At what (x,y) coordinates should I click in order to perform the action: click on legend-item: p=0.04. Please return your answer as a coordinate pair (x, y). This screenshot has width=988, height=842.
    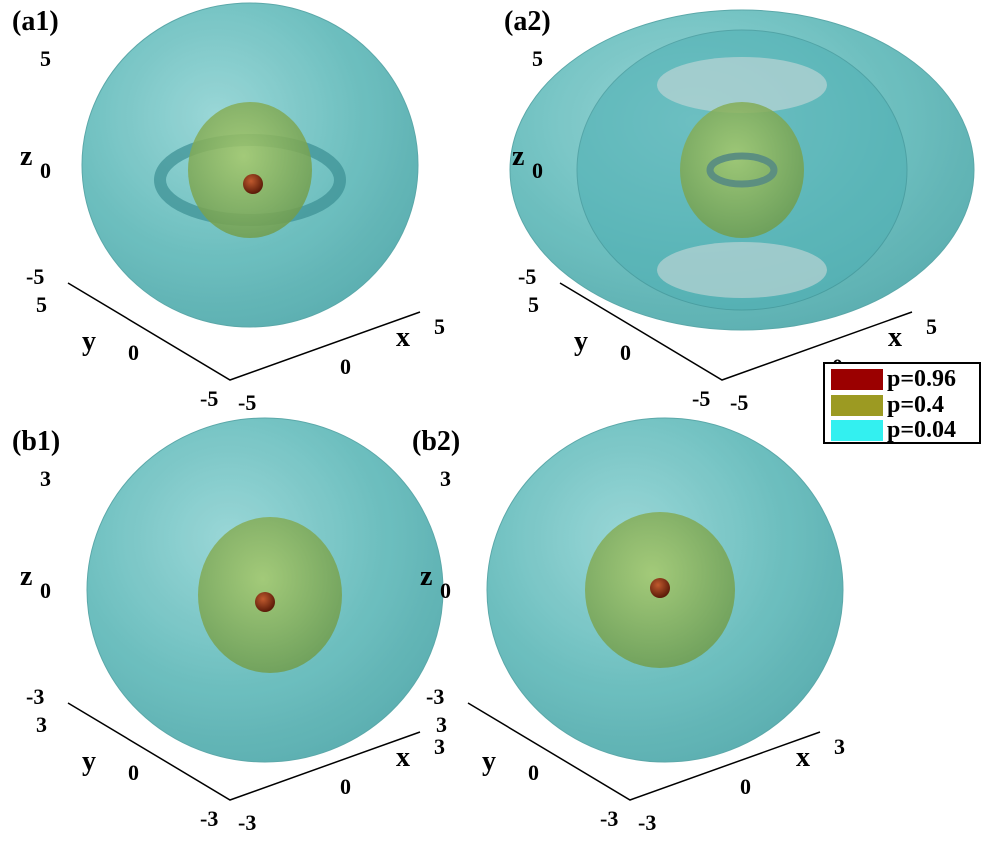
    Looking at the image, I should click on (893, 430).